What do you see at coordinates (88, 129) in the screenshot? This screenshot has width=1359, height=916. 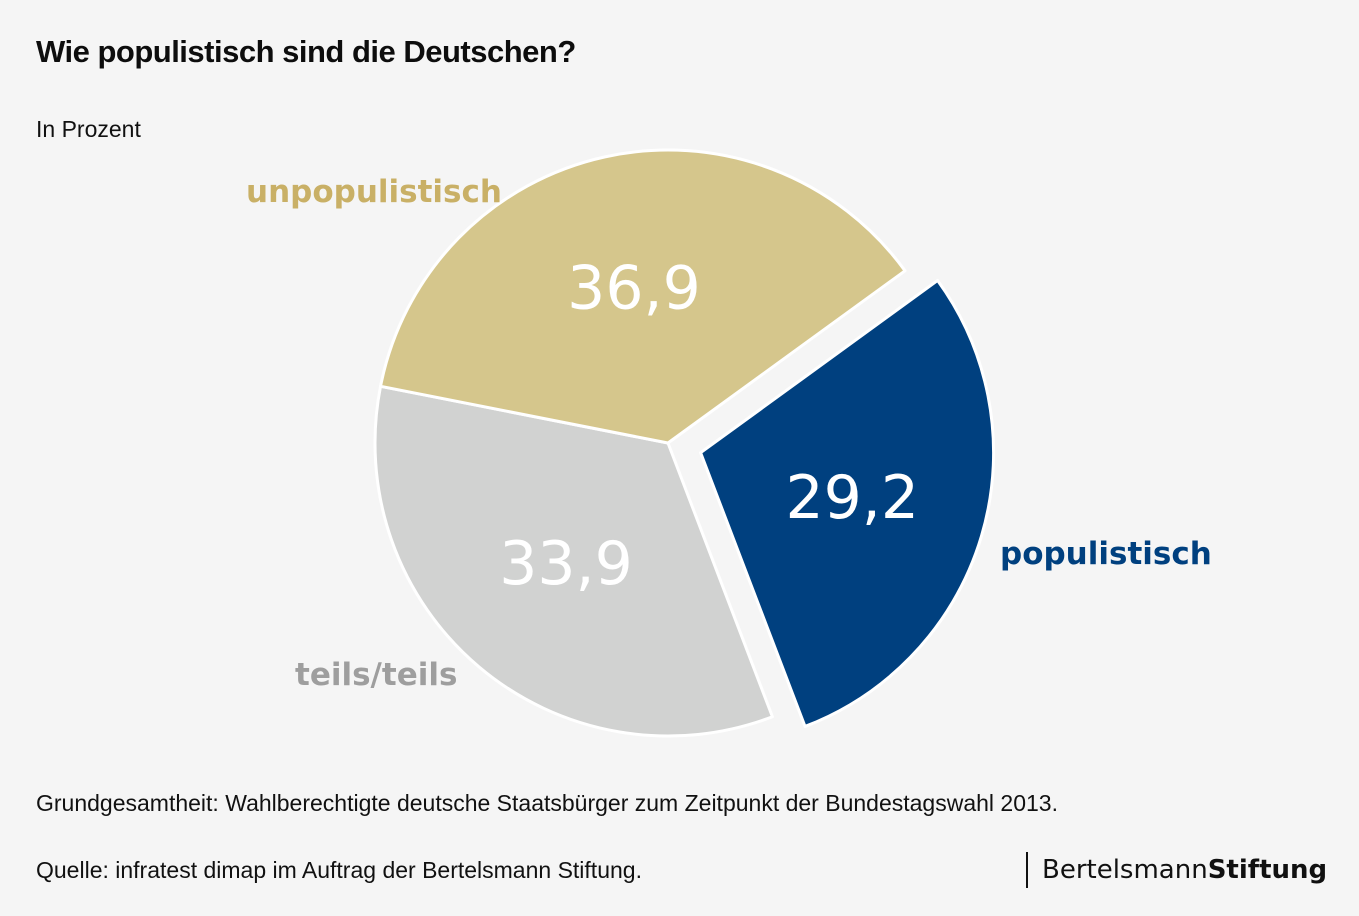 I see `chart-subtitle: In Prozent` at bounding box center [88, 129].